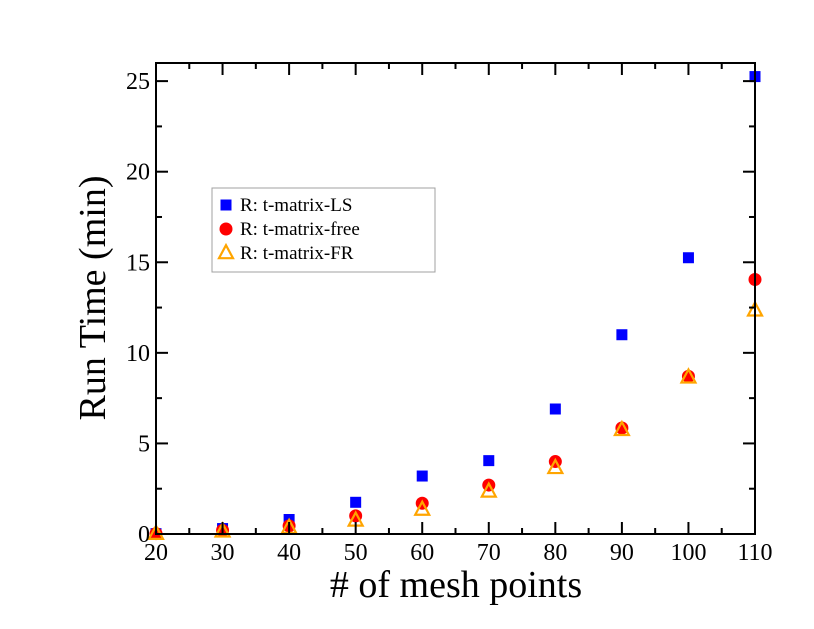  I want to click on legend-box, so click(323, 230).